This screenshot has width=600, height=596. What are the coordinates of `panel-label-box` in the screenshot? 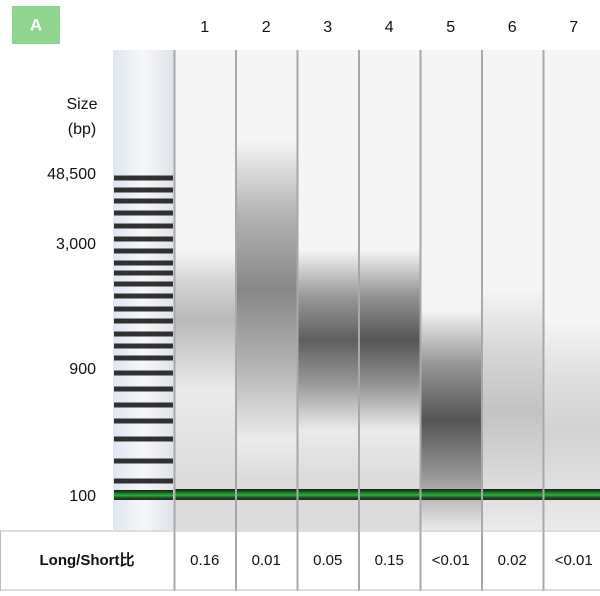 It's located at (36, 25).